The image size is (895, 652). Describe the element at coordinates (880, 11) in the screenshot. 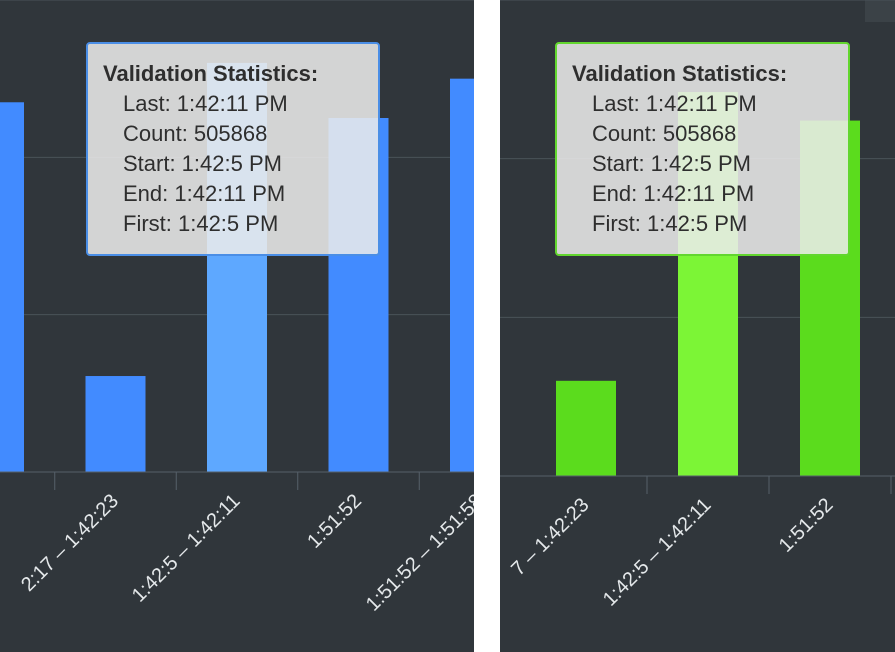

I see `panel-icon` at that location.